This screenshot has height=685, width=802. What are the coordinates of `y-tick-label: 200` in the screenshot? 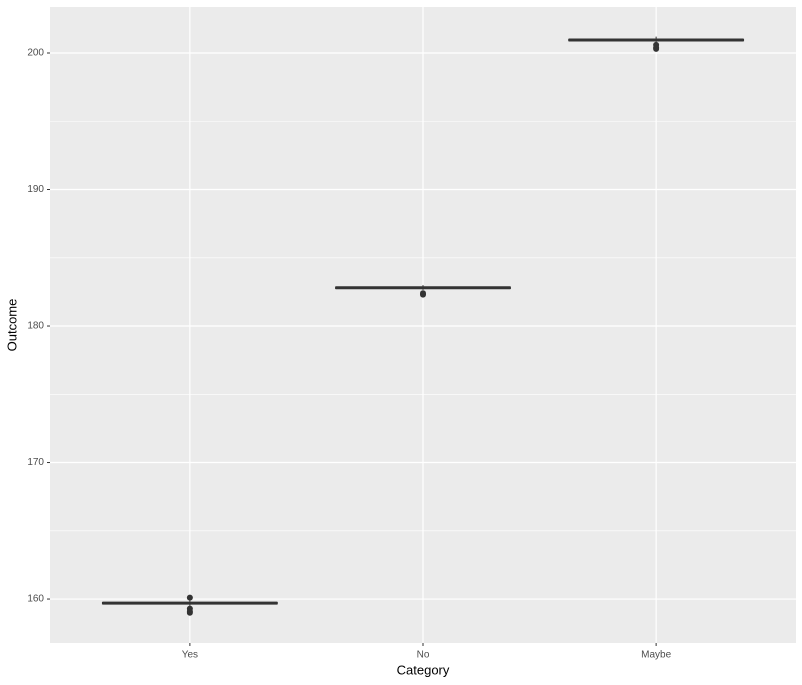 It's located at (35, 53).